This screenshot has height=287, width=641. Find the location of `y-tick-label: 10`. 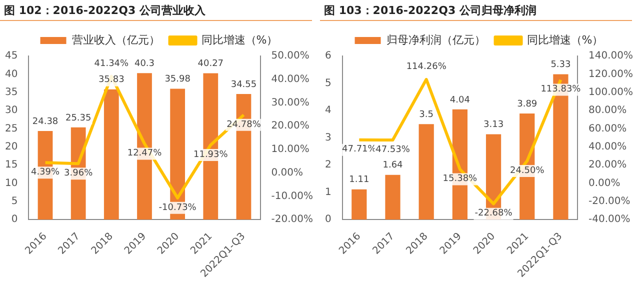

y-tick-label: 10 is located at coordinates (11, 183).